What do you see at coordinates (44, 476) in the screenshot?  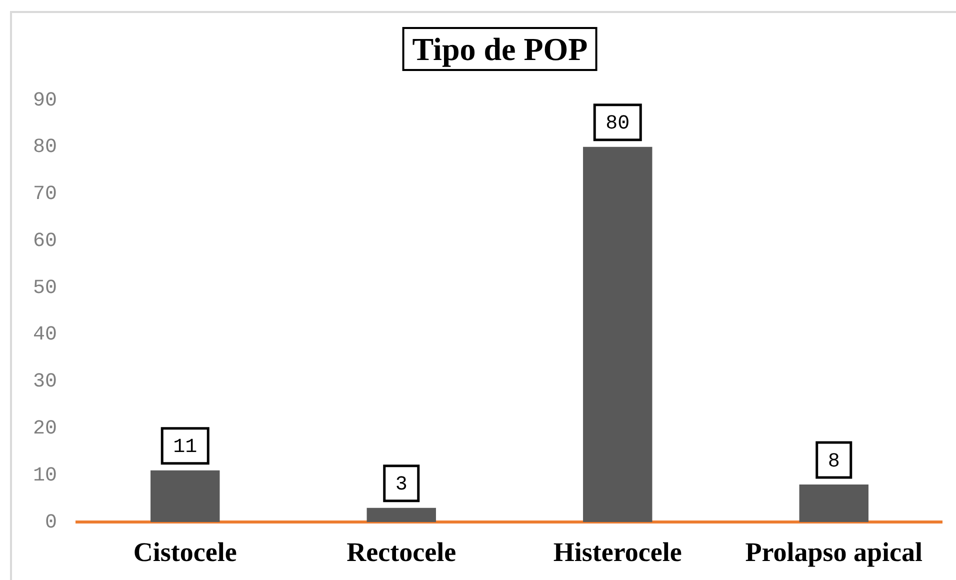 I see `y-tick-label: 10` at bounding box center [44, 476].